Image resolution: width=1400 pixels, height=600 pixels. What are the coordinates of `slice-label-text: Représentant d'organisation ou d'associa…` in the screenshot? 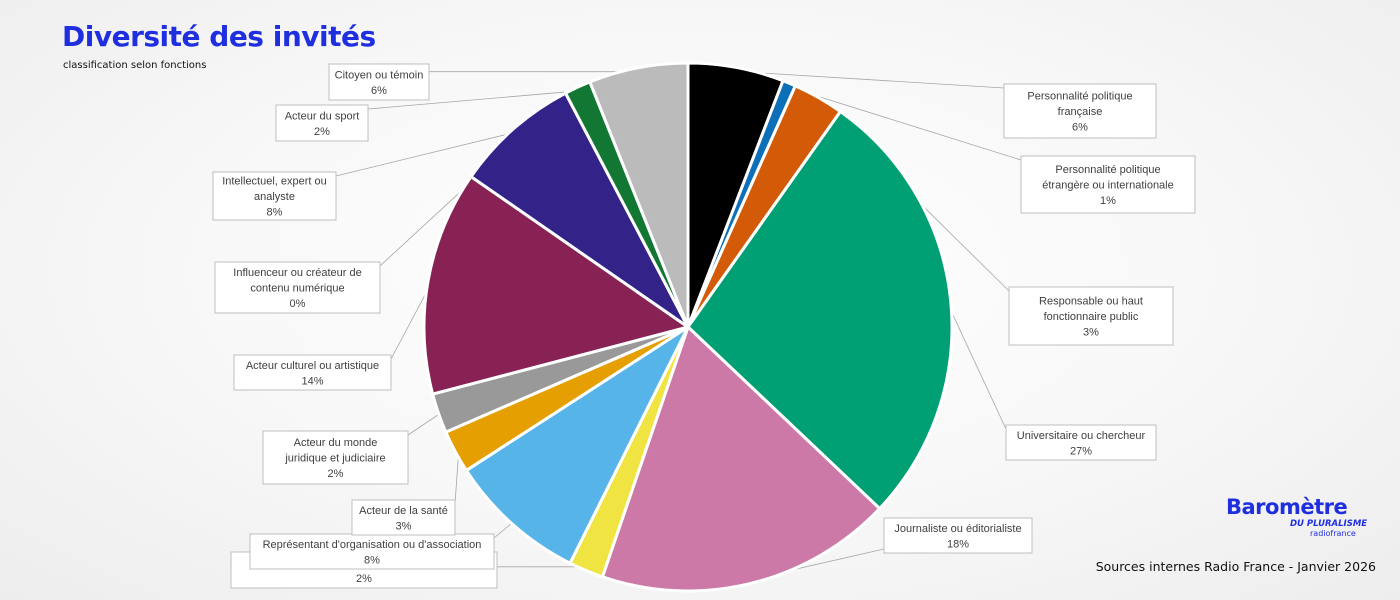 It's located at (372, 545).